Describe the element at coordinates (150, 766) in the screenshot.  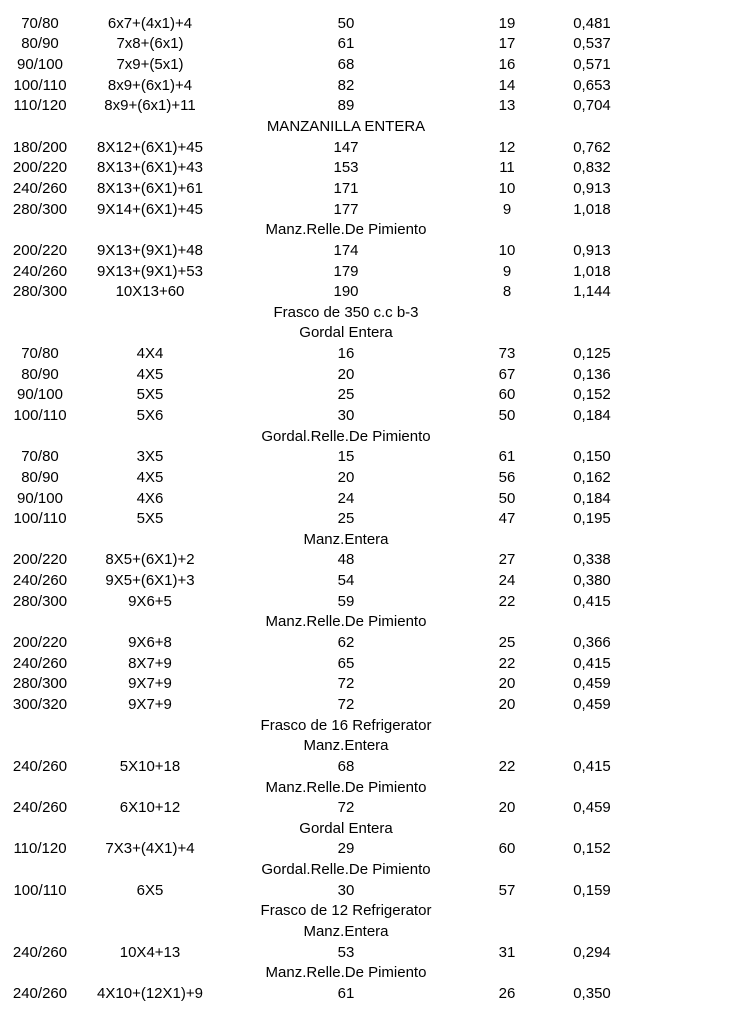
I see `table-cell: 5X10+18` at that location.